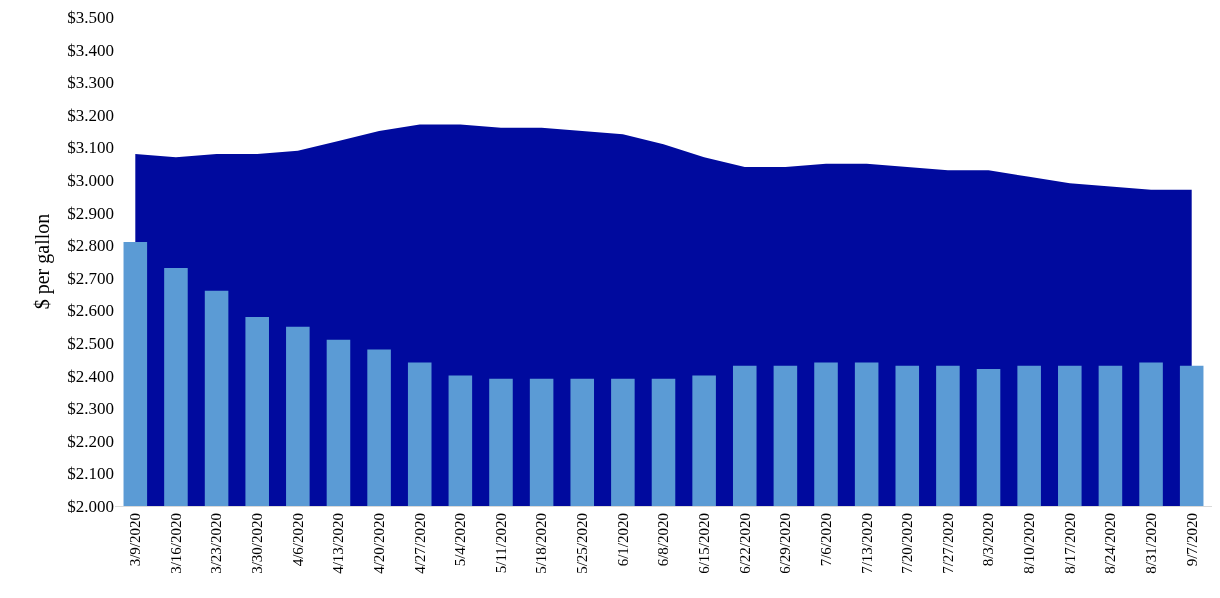  Describe the element at coordinates (90, 474) in the screenshot. I see `y-tick-label: $2.100` at that location.